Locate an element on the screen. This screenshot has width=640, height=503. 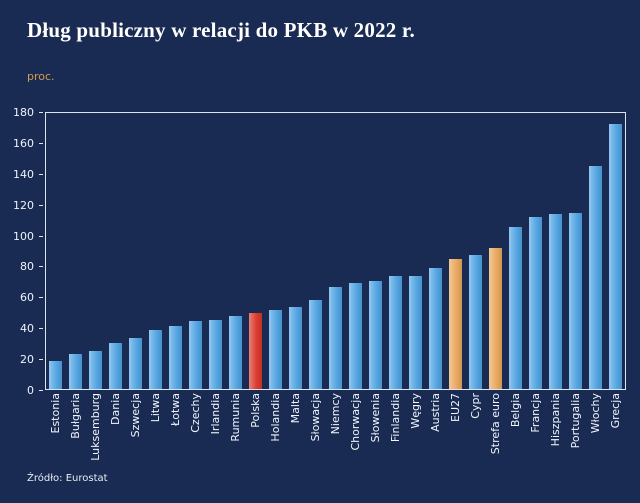
y-tick-label: 140 is located at coordinates (23, 174).